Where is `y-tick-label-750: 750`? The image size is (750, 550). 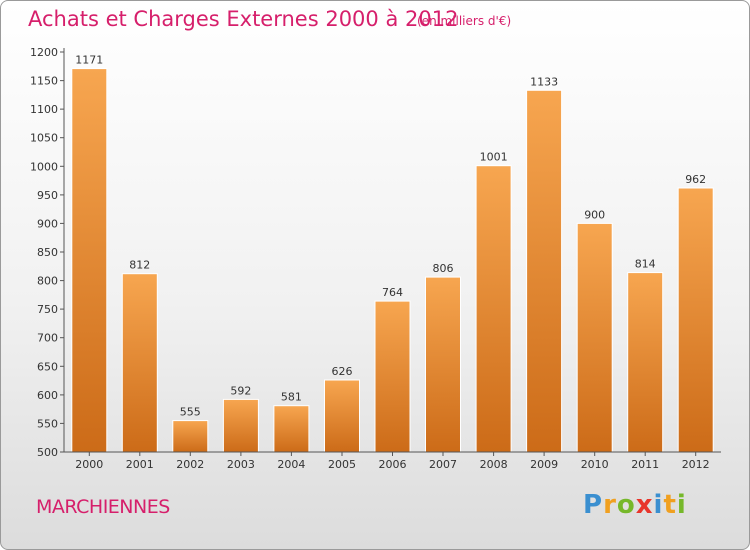 y-tick-label-750: 750 is located at coordinates (47, 309).